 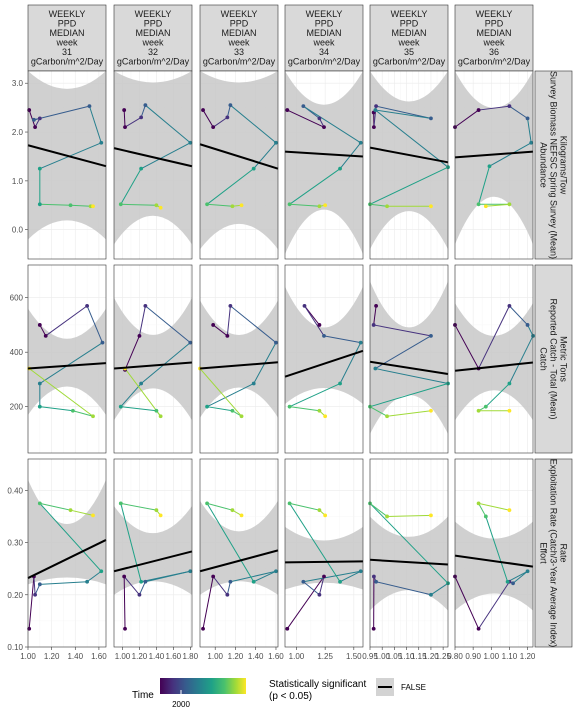 I want to click on x-tick-label: 1.00, so click(x=382, y=656).